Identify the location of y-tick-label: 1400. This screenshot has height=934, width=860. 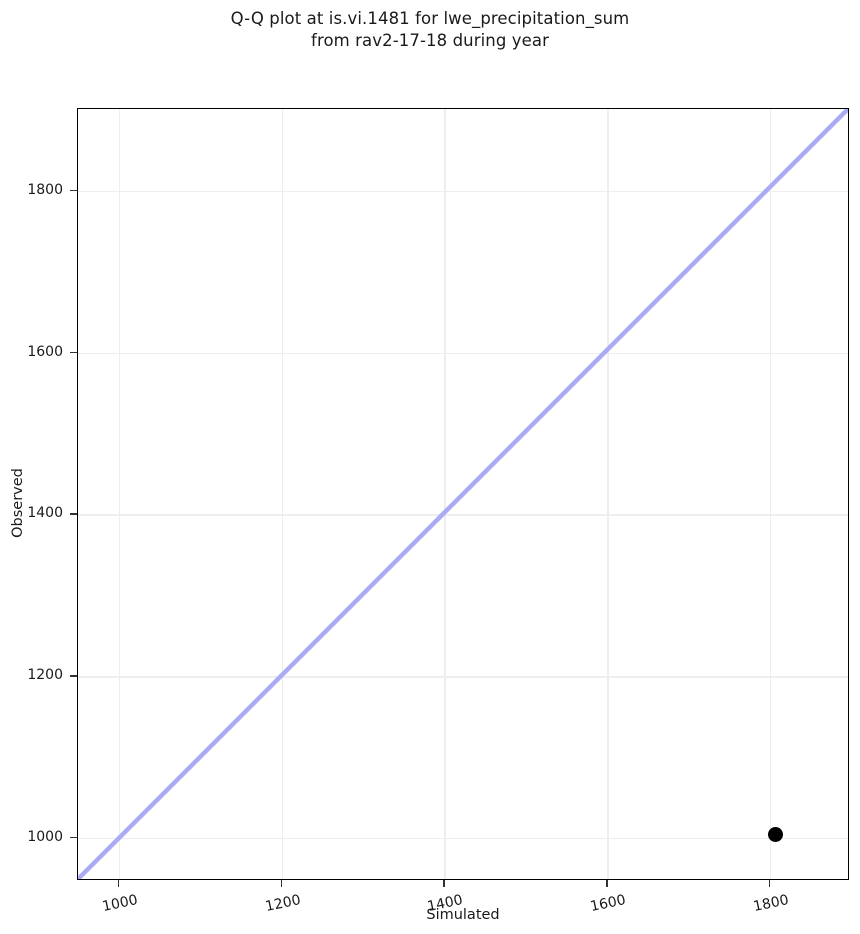
(45, 513).